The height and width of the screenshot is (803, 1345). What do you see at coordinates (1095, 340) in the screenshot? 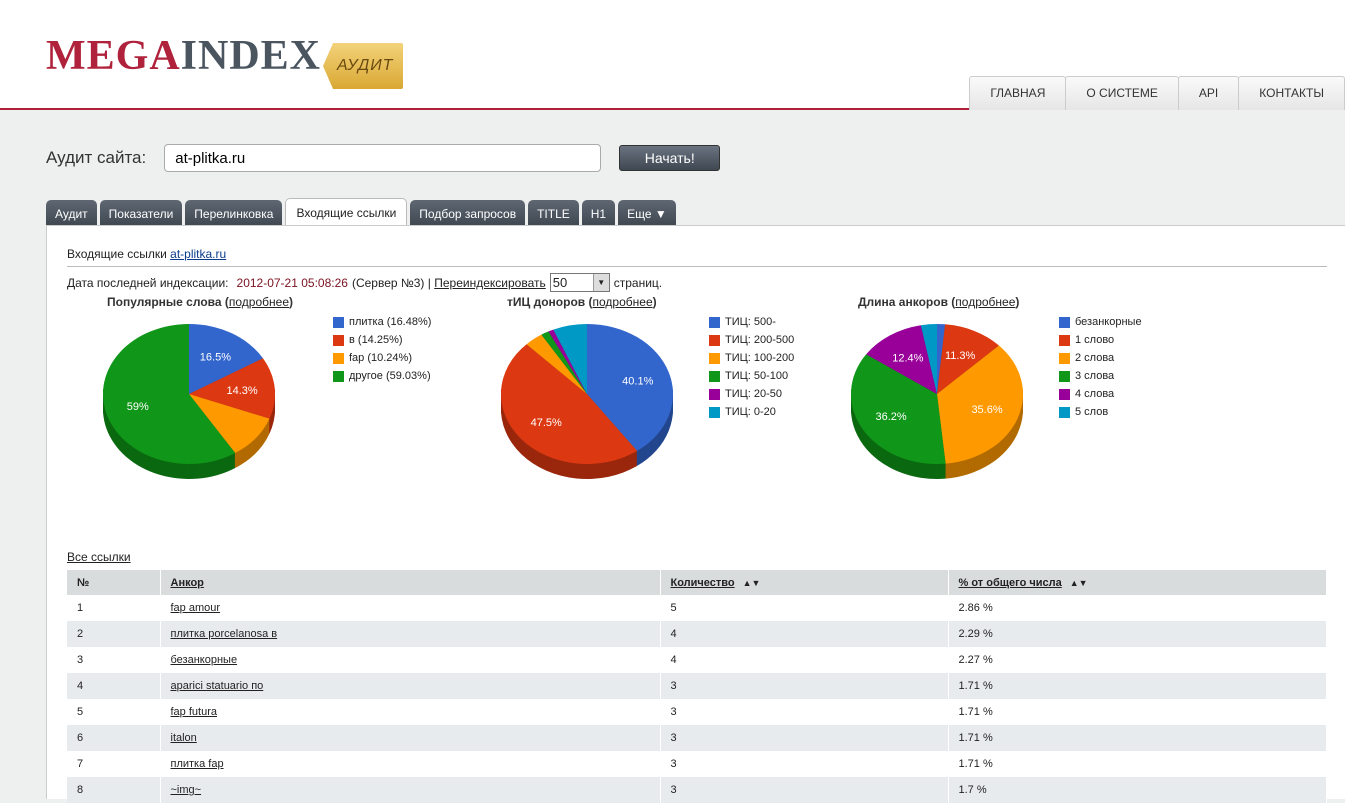
I see `legend-label: 1 слово` at bounding box center [1095, 340].